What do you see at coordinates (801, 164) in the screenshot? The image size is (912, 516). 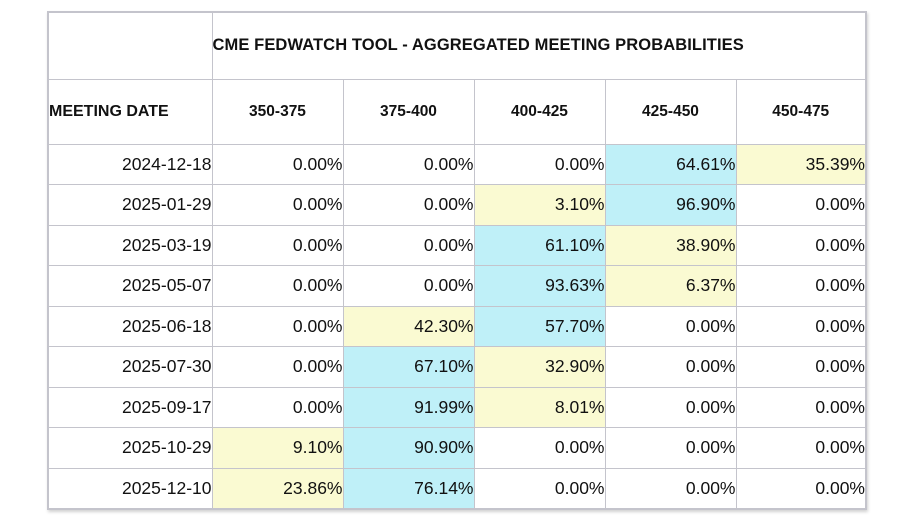 I see `probability-cell: 35.39%` at bounding box center [801, 164].